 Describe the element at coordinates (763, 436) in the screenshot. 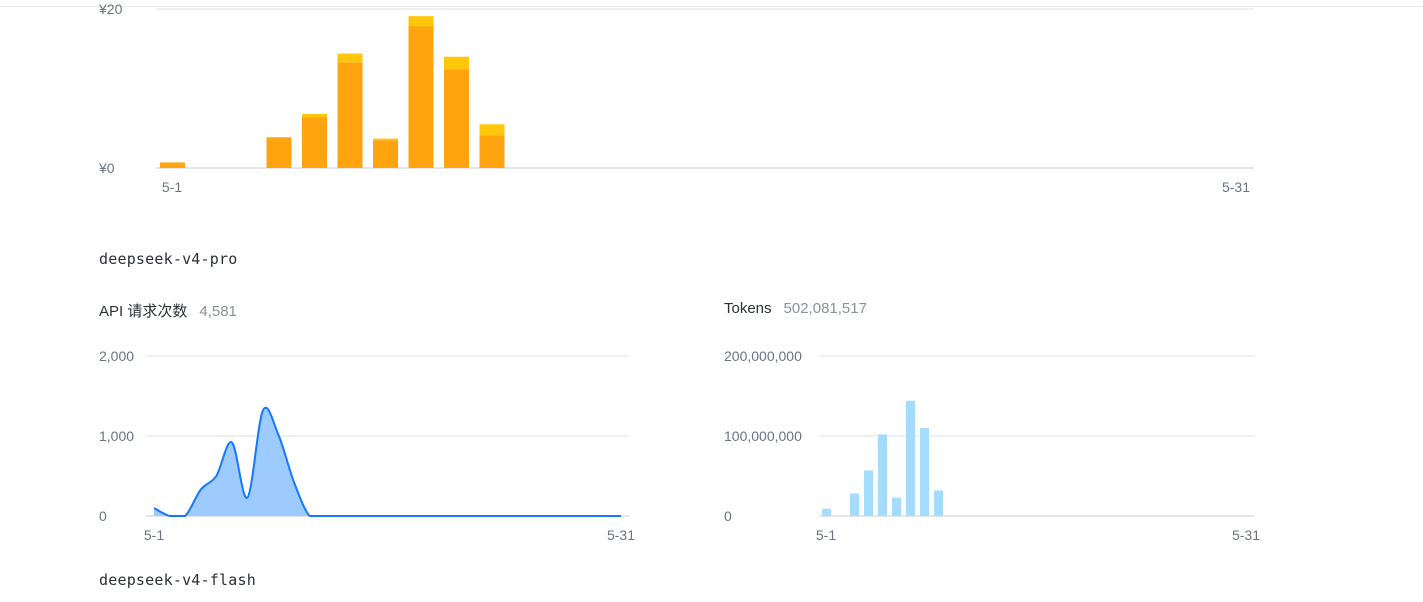

I see `tokens-y-tick: 100,000,000` at that location.